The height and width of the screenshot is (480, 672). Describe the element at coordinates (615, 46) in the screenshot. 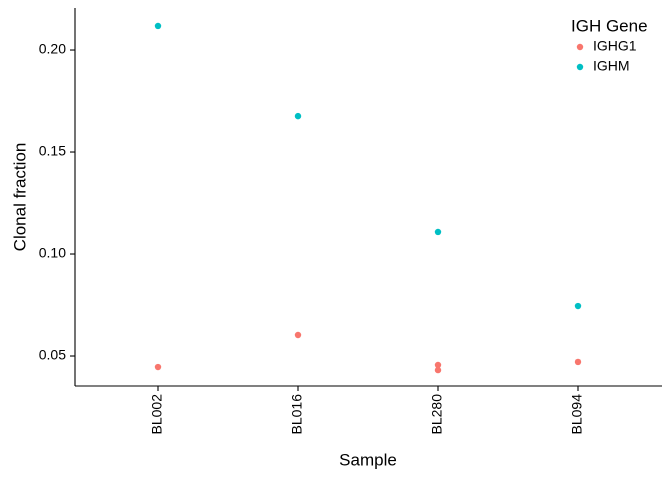

I see `legend-label: IGHG1` at that location.